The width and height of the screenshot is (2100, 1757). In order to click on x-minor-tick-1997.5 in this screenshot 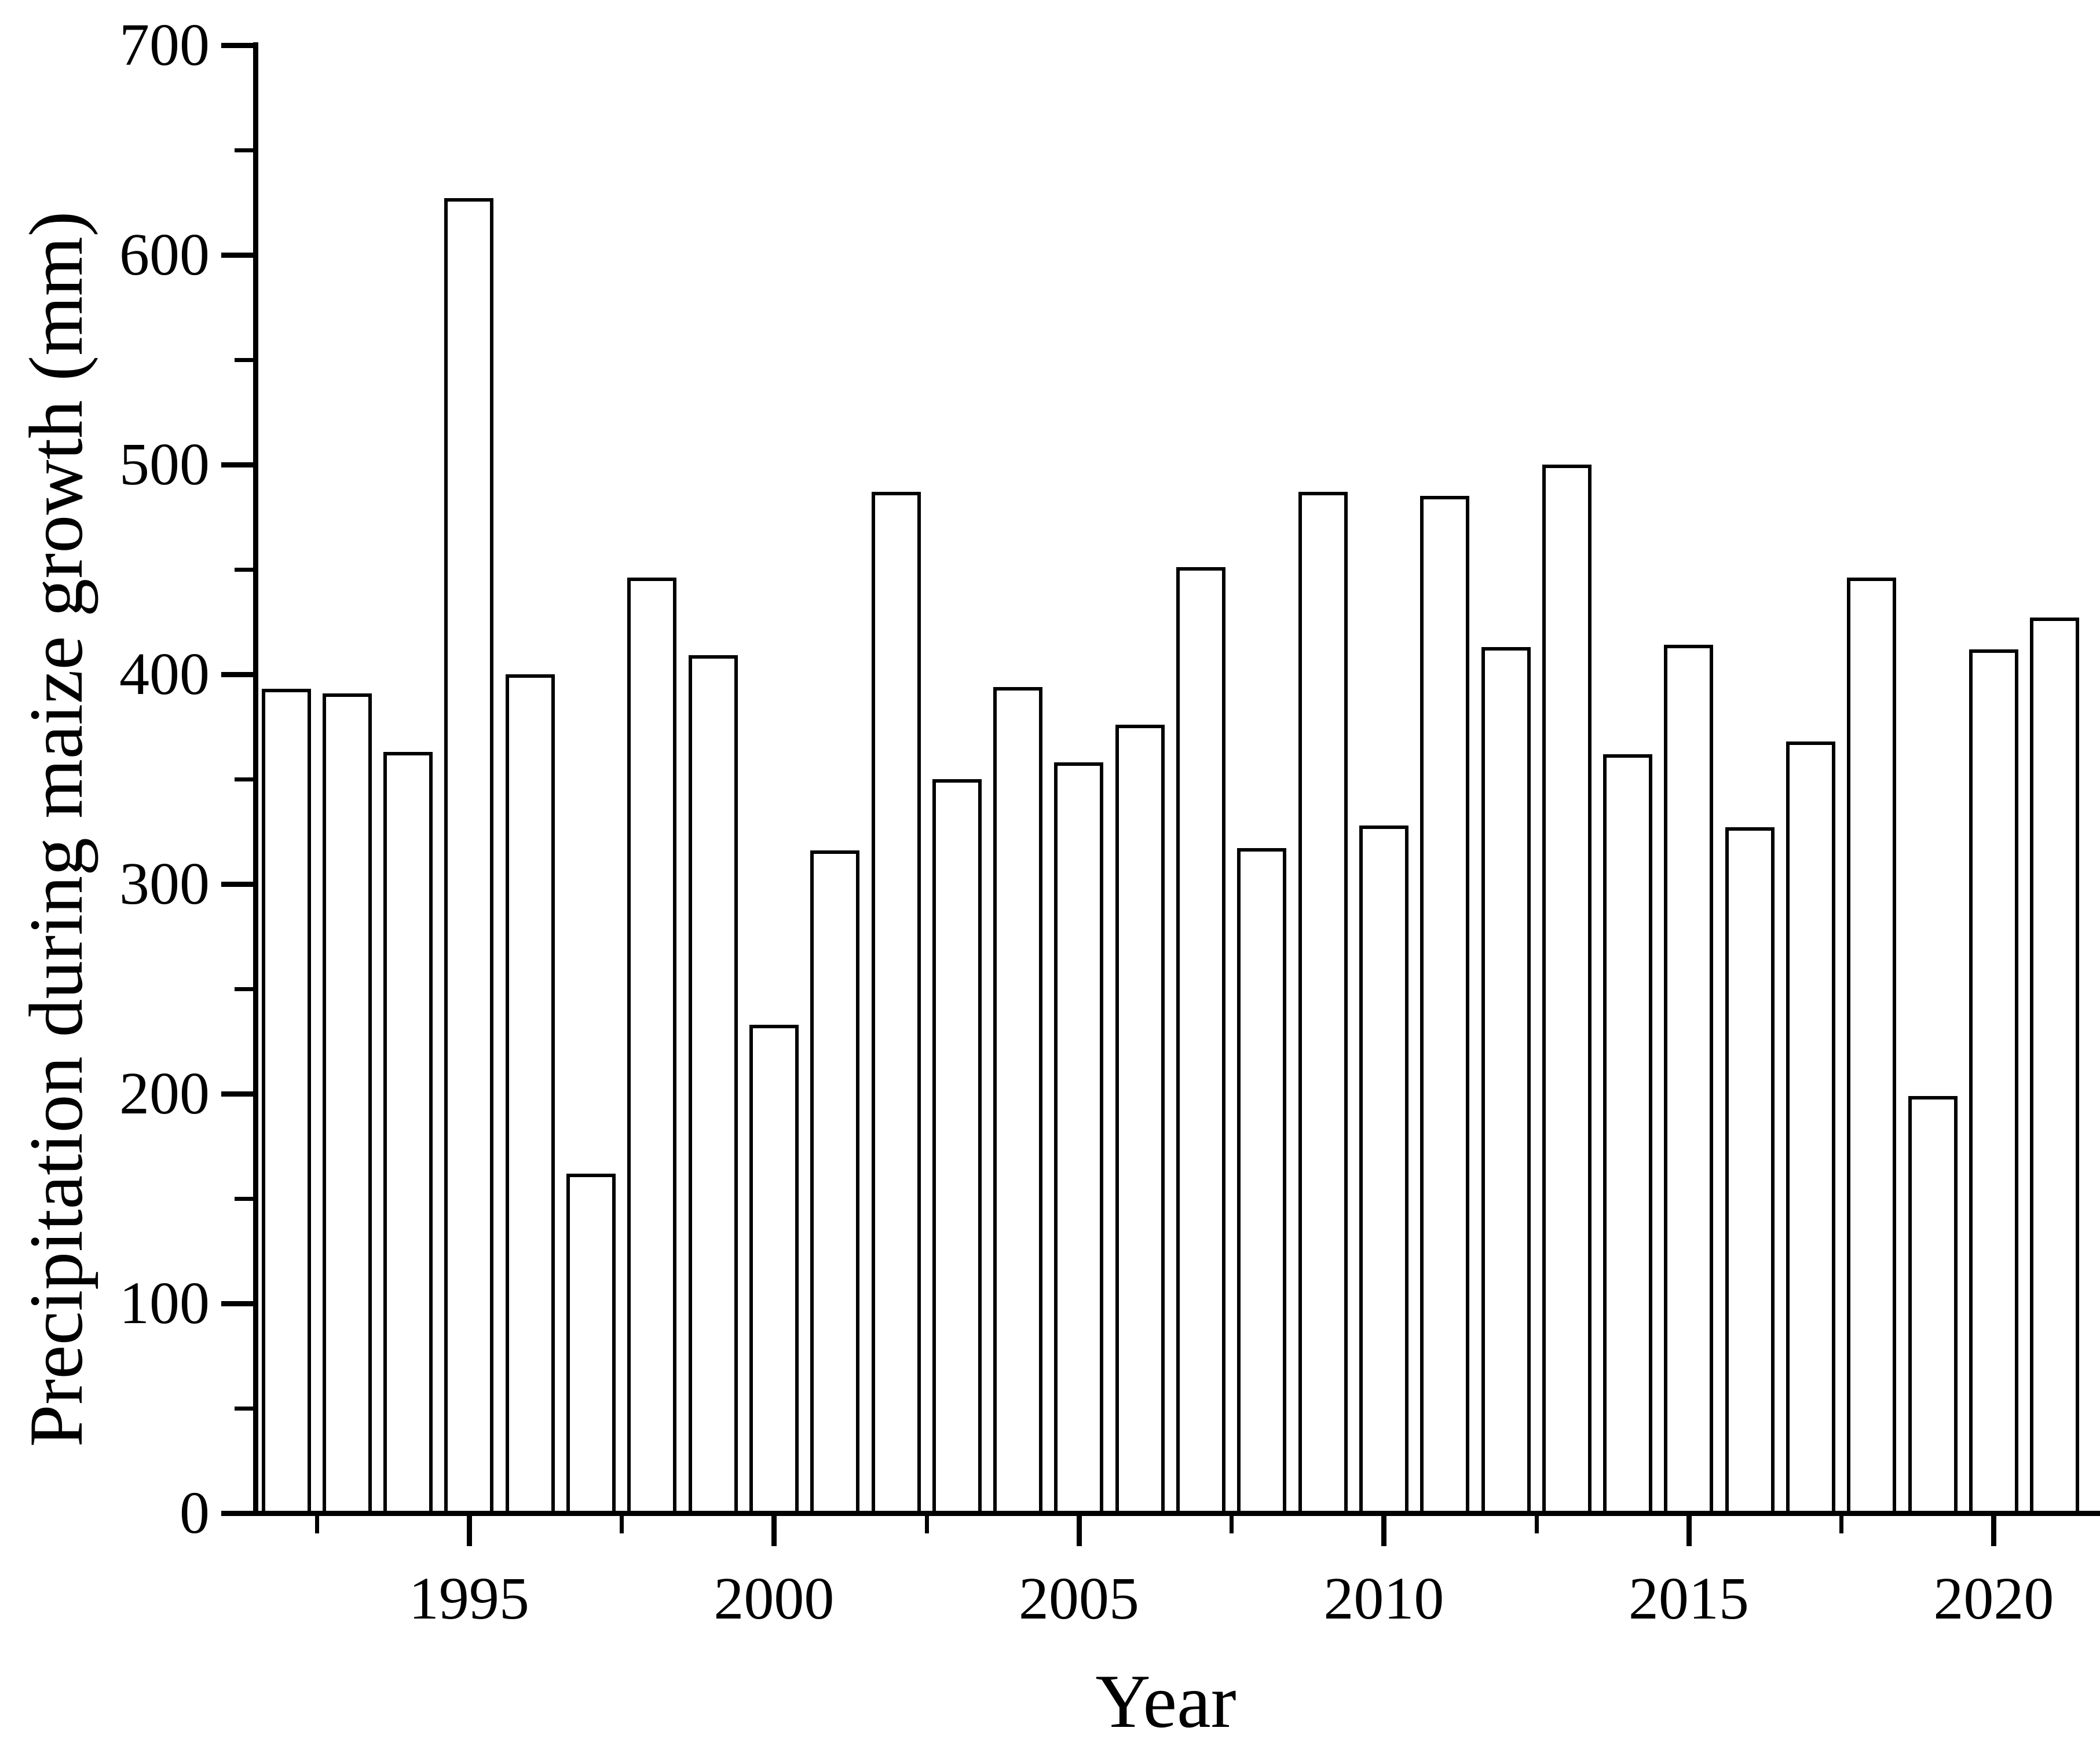, I will do `click(622, 1524)`.